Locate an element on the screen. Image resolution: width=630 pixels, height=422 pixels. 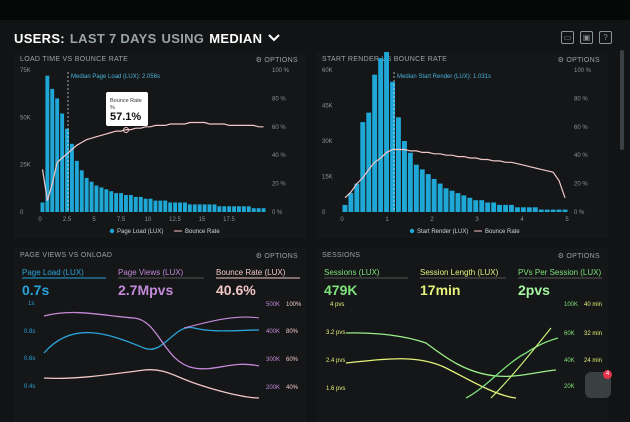
tooltip-label: Bounce Rate is located at coordinates (126, 101).